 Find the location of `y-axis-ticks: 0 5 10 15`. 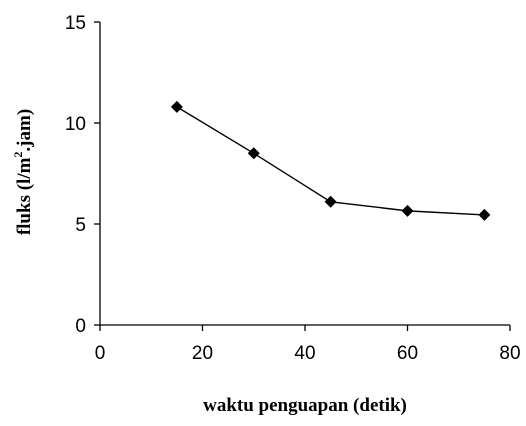

y-axis-ticks: 0 5 10 15 is located at coordinates (82, 175).